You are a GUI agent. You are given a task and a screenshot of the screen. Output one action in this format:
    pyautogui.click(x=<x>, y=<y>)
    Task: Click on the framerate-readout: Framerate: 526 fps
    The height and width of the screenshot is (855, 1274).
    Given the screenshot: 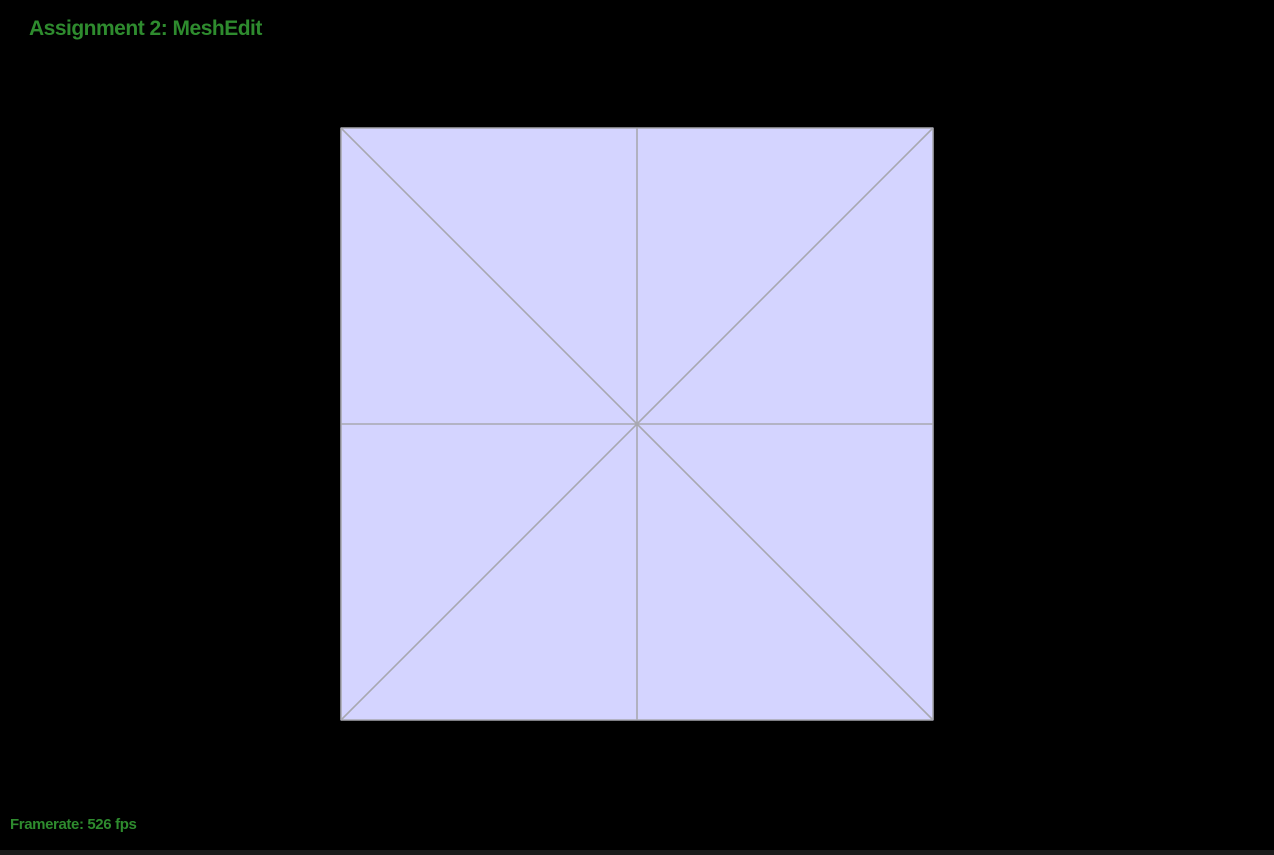 What is the action you would take?
    pyautogui.click(x=73, y=824)
    